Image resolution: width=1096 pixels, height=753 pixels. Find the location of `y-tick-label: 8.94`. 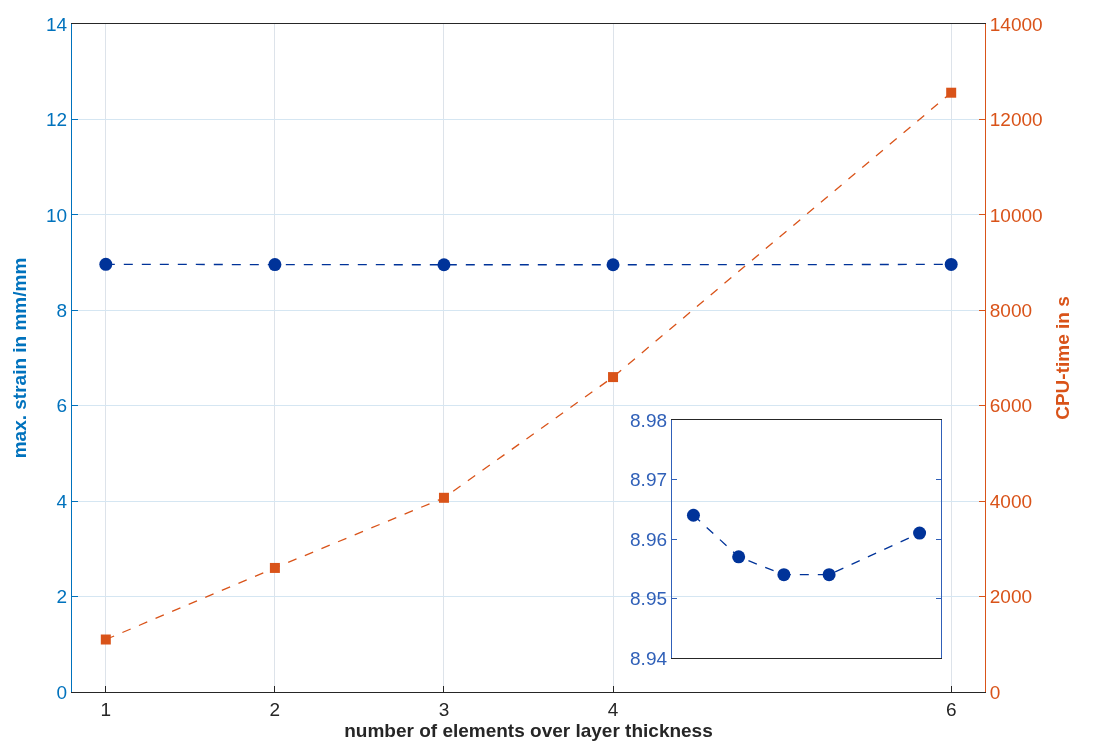

y-tick-label: 8.94 is located at coordinates (649, 658).